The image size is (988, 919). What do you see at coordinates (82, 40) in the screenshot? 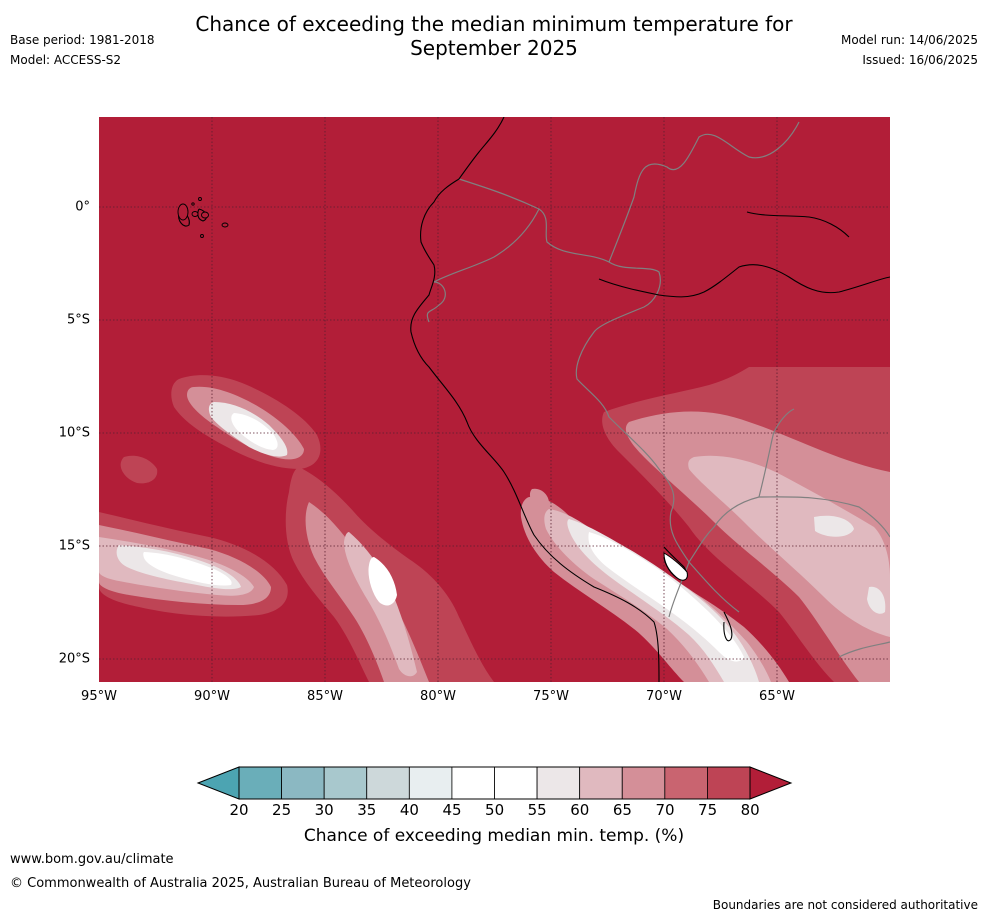
I see `base-period: Base period: 1981-2018` at bounding box center [82, 40].